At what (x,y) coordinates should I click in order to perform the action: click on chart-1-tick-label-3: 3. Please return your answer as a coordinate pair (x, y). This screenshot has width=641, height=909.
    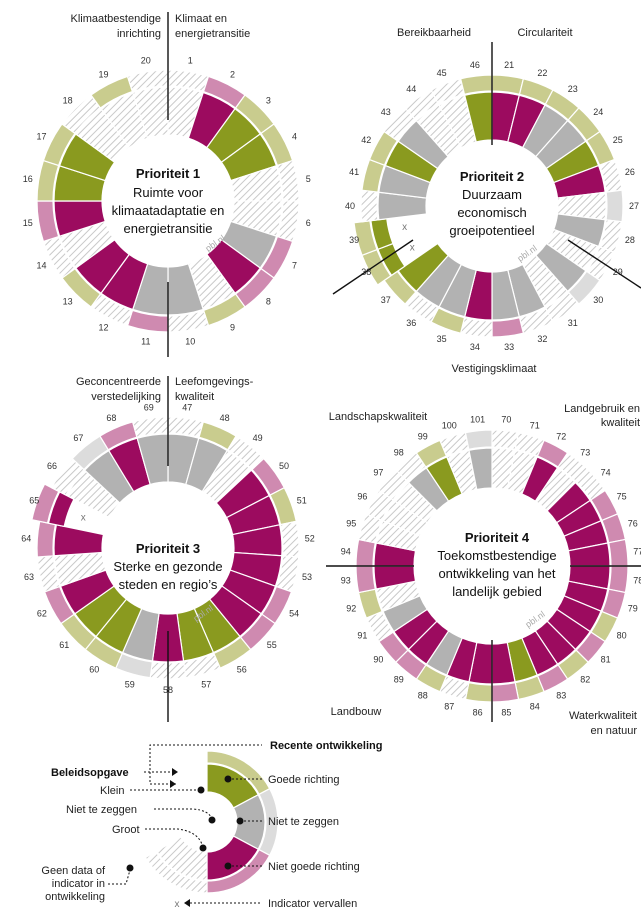
    Looking at the image, I should click on (268, 101).